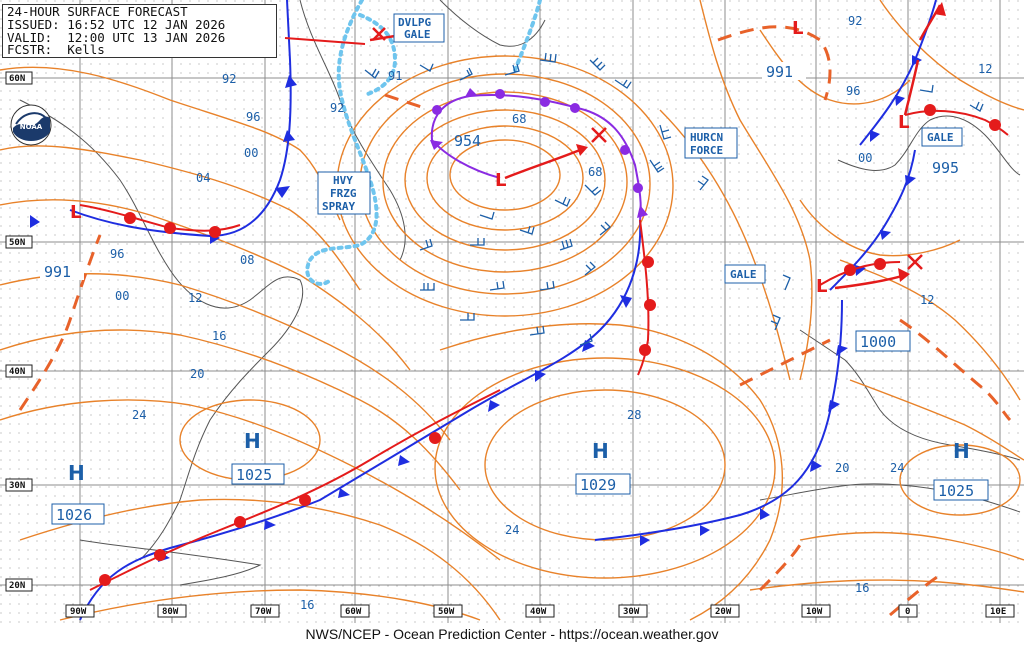  What do you see at coordinates (353, 612) in the screenshot?
I see `lon-label: 60W` at bounding box center [353, 612].